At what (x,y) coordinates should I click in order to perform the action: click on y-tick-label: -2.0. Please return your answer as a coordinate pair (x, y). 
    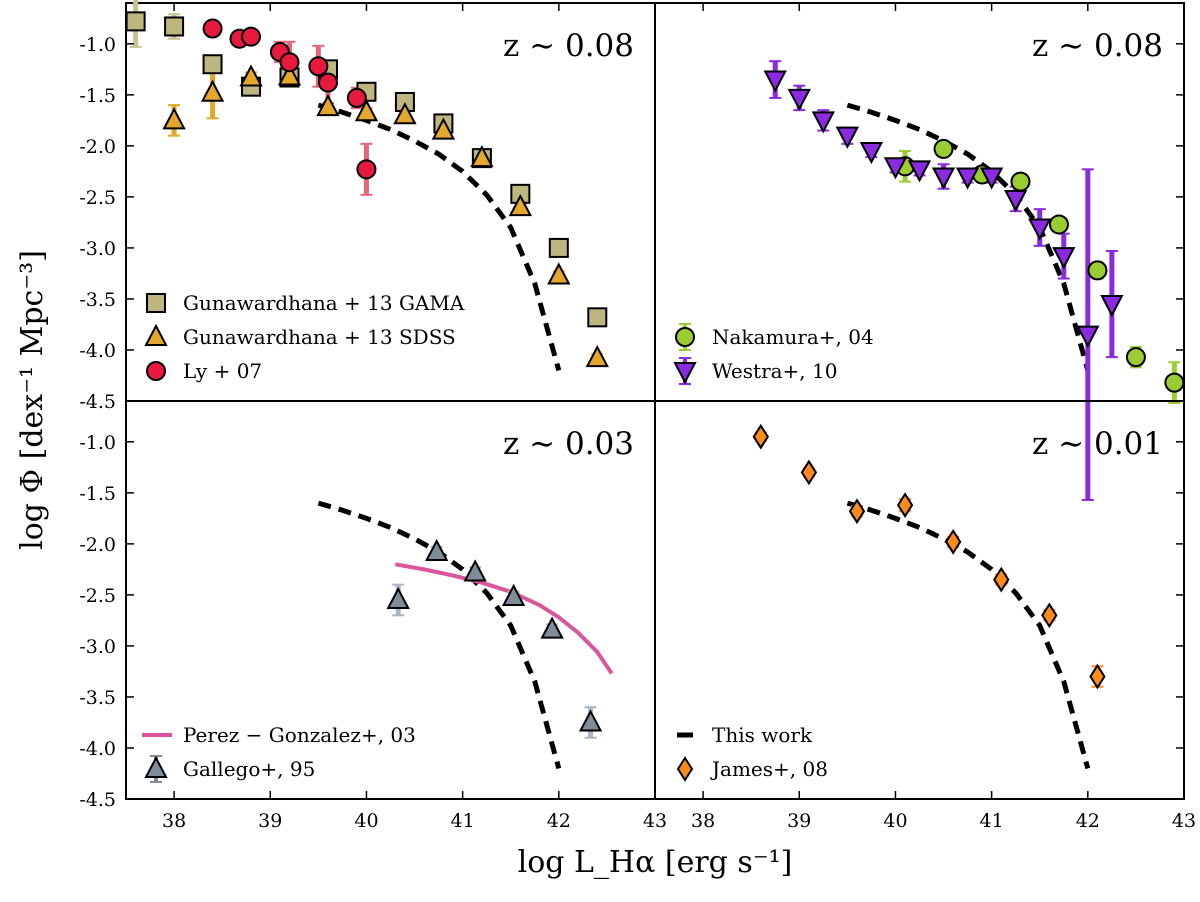
    Looking at the image, I should click on (97, 147).